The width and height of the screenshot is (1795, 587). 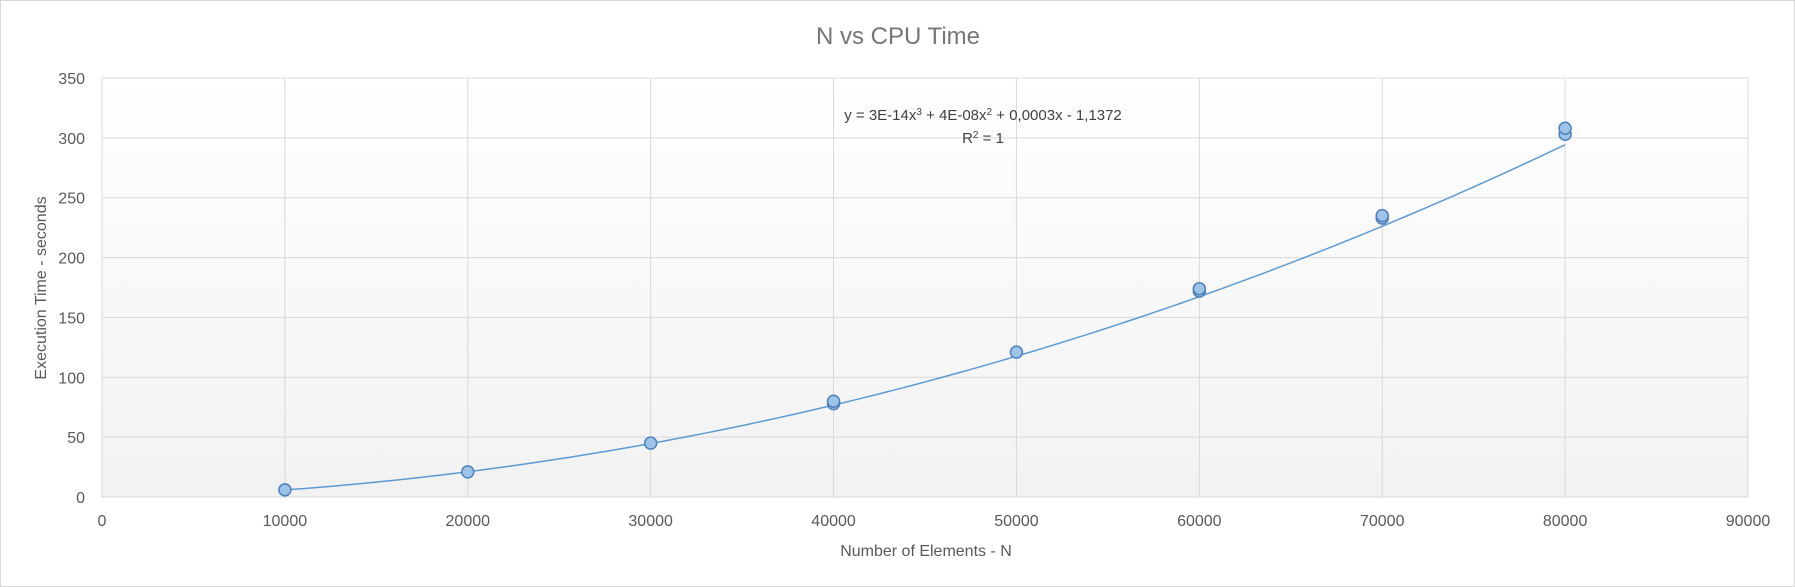 What do you see at coordinates (1016, 521) in the screenshot?
I see `x-tick-label: 50000` at bounding box center [1016, 521].